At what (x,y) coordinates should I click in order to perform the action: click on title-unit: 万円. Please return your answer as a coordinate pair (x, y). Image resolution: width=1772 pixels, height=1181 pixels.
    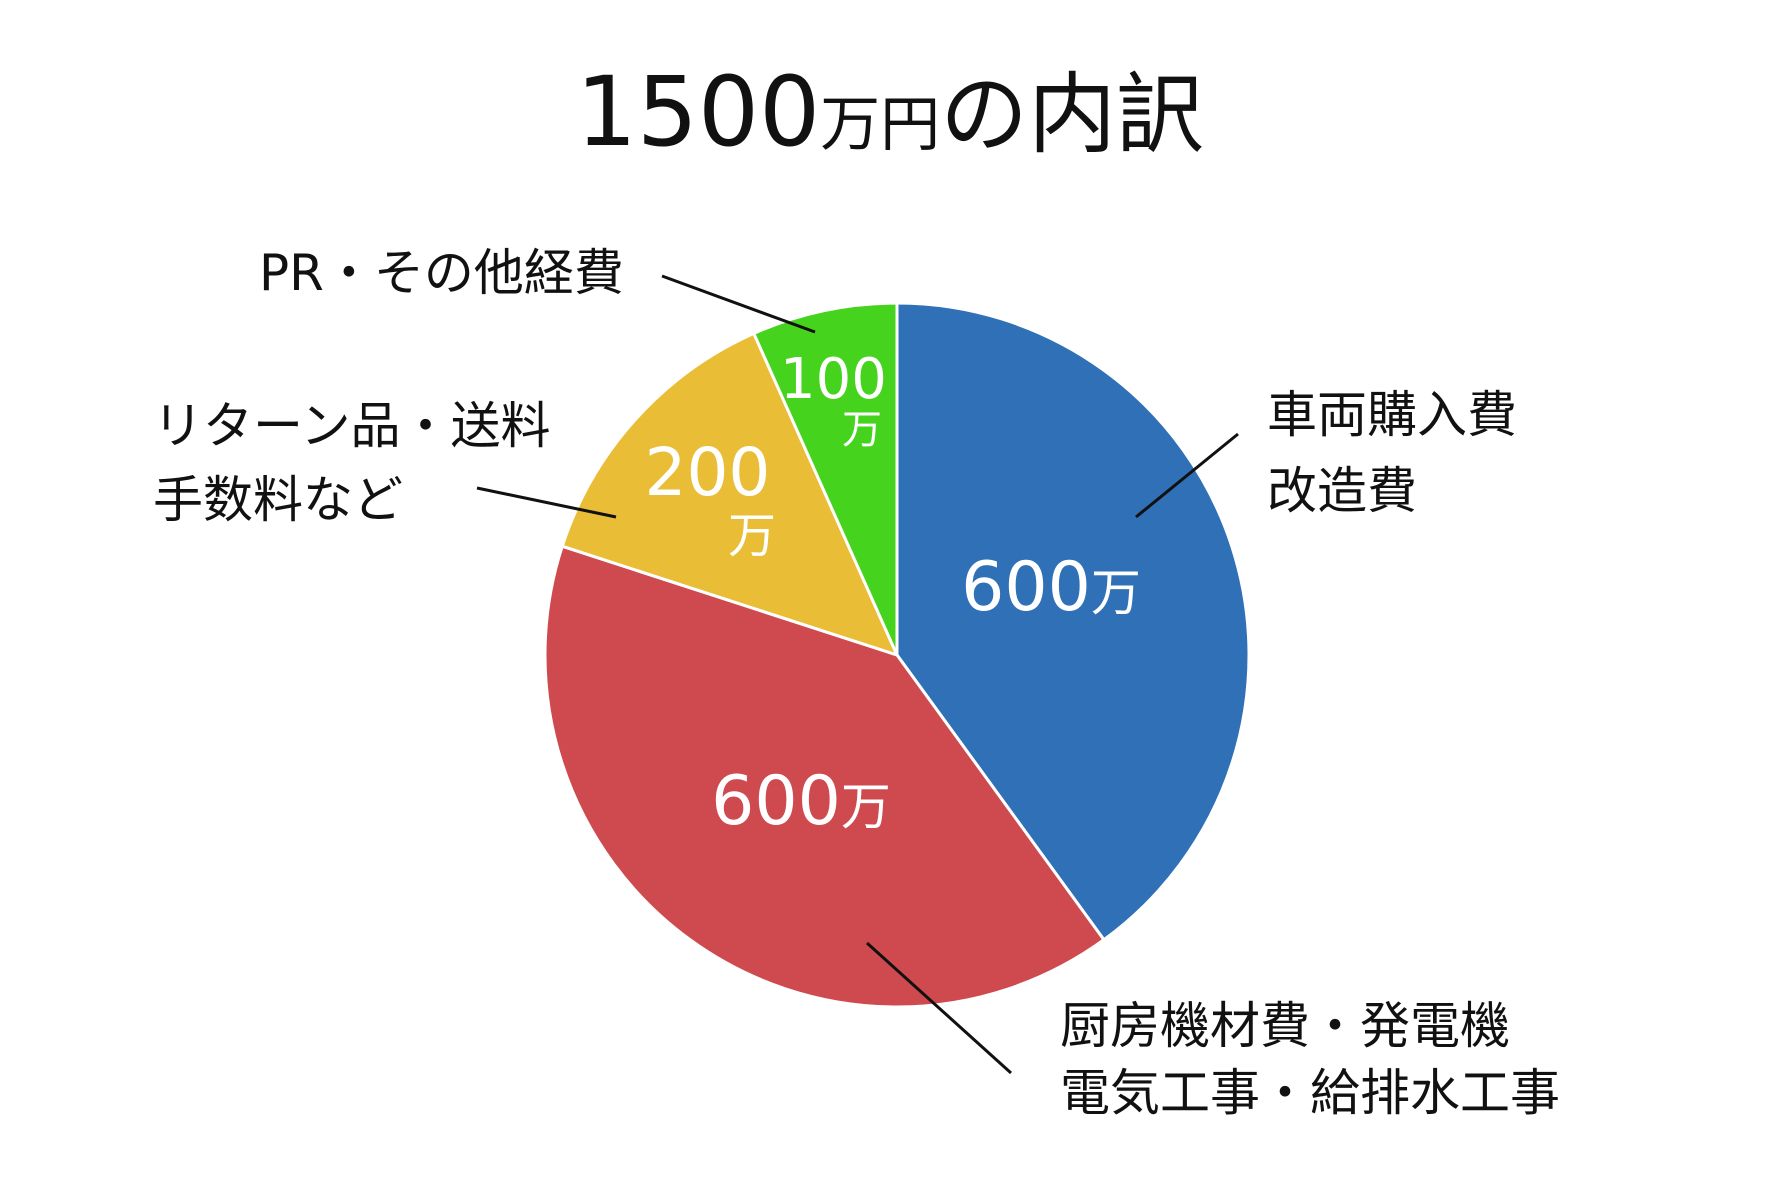
    Looking at the image, I should click on (880, 125).